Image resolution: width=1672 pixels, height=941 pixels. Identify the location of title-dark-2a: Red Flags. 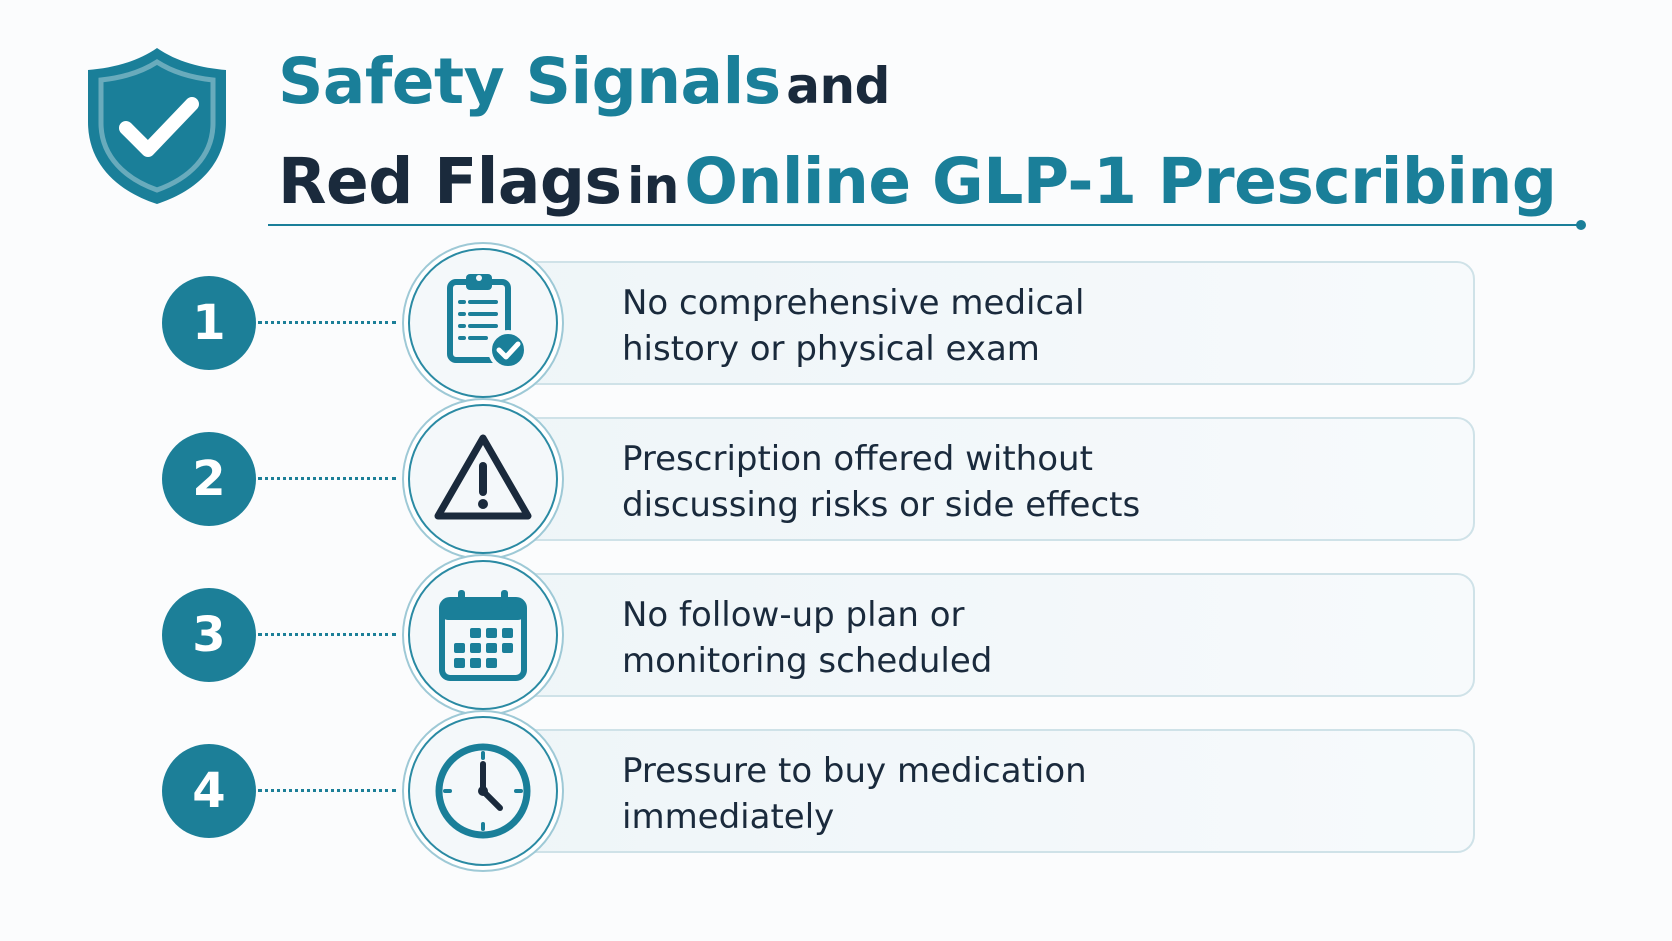
(450, 181).